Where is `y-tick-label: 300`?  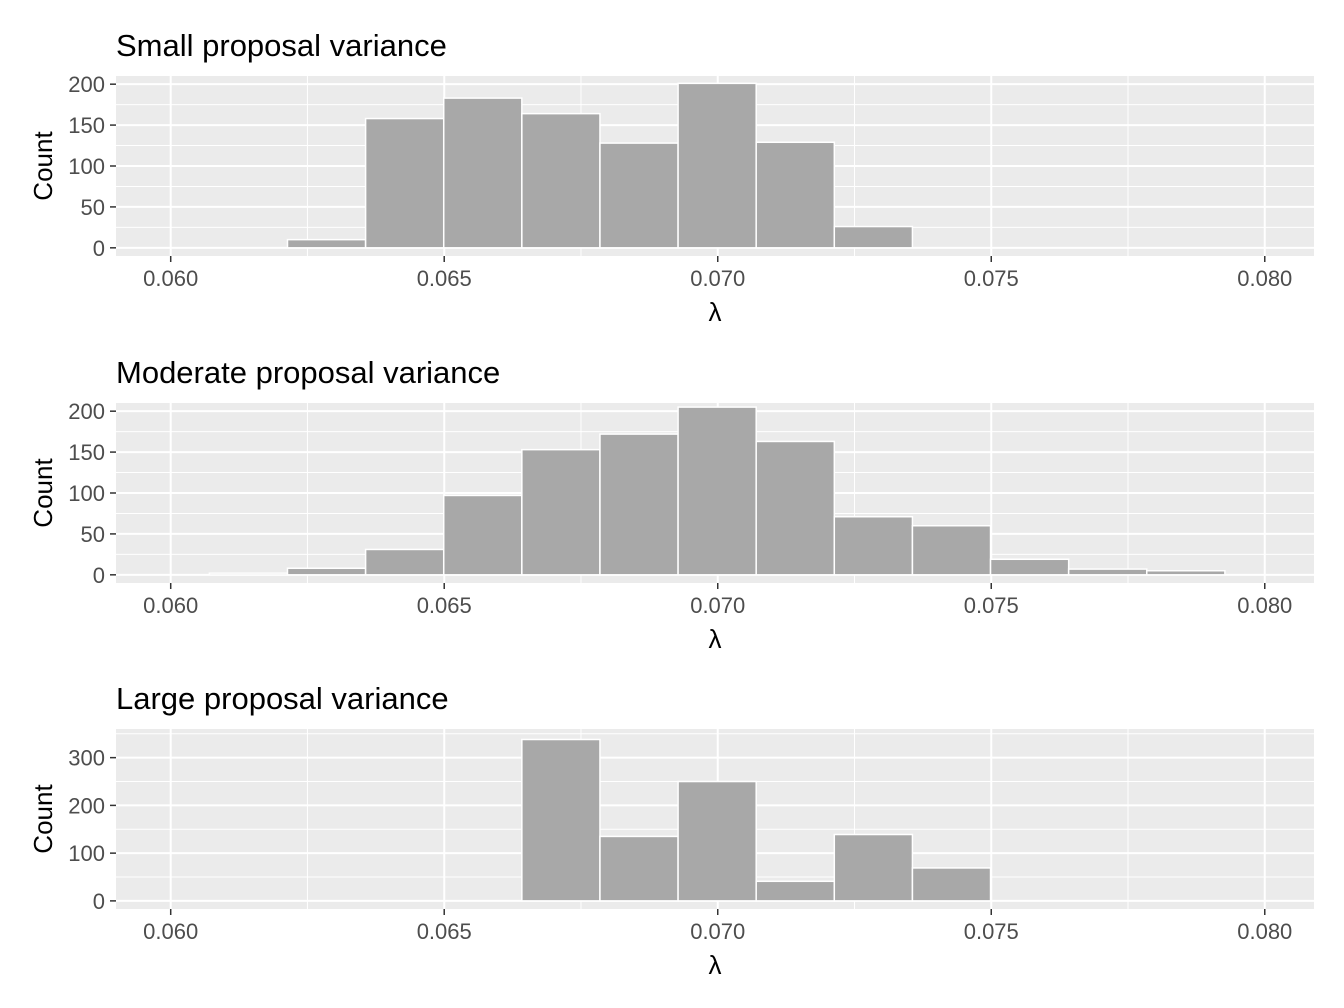
y-tick-label: 300 is located at coordinates (86, 758).